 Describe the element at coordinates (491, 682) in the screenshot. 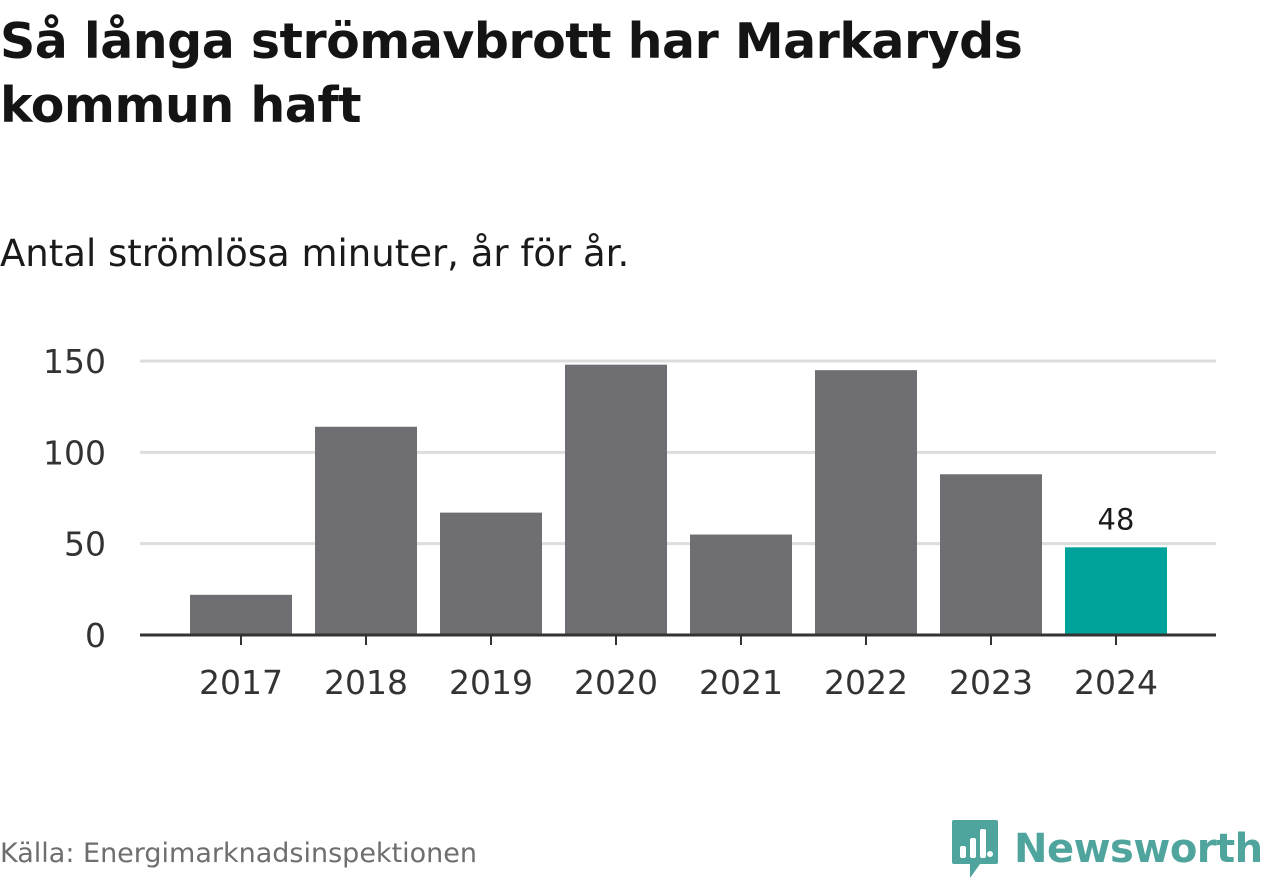

I see `x-tick-label: 2019` at that location.